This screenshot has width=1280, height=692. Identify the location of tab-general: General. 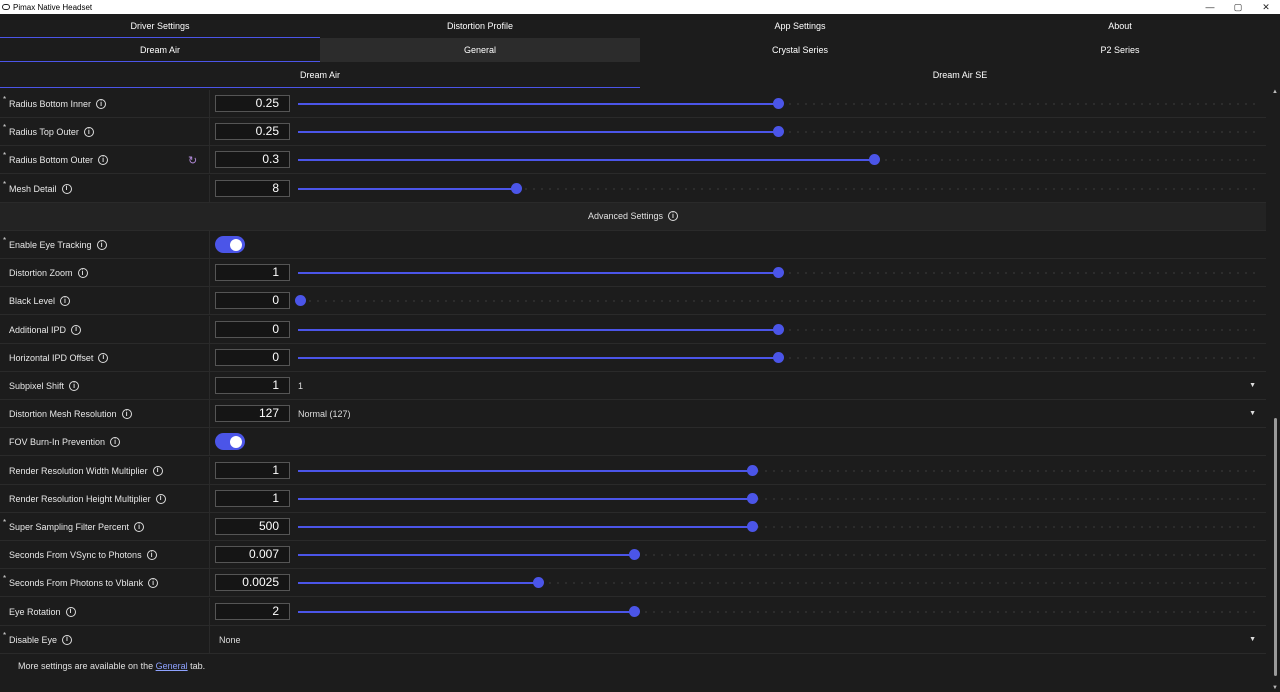
(480, 50).